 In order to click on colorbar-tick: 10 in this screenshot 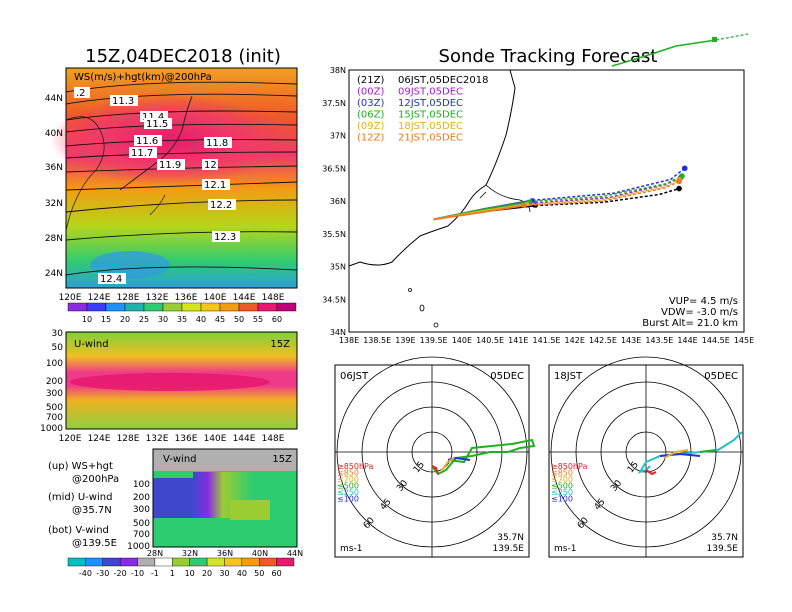, I will do `click(190, 573)`.